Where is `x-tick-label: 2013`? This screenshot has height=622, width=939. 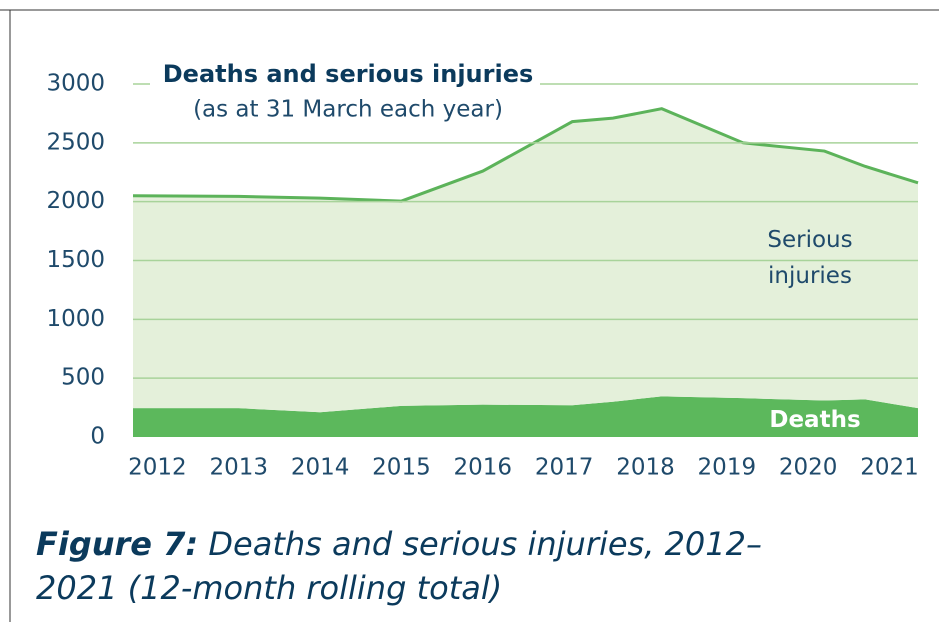 x-tick-label: 2013 is located at coordinates (238, 468).